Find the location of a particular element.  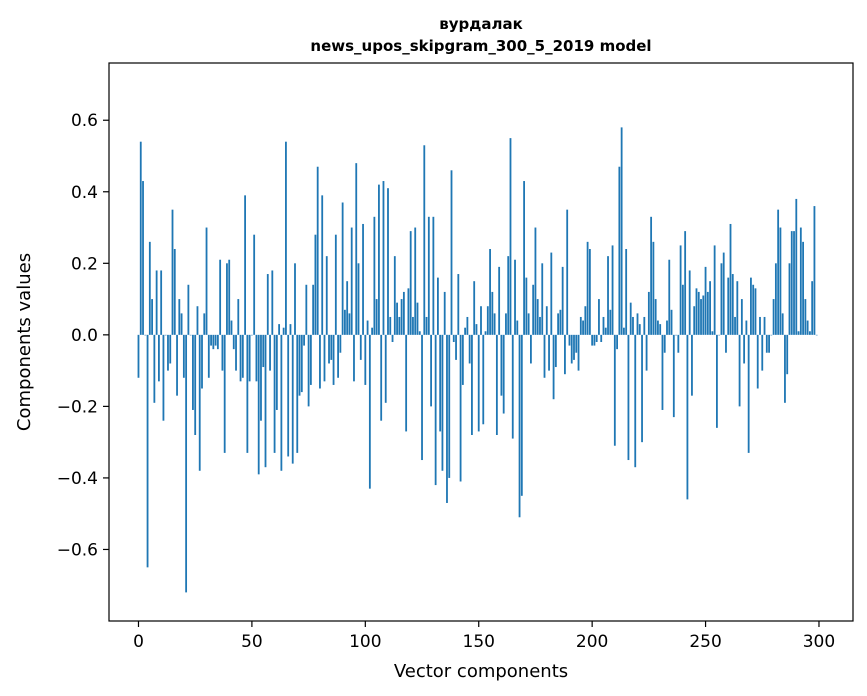

x-tick-label: 150 is located at coordinates (479, 642).